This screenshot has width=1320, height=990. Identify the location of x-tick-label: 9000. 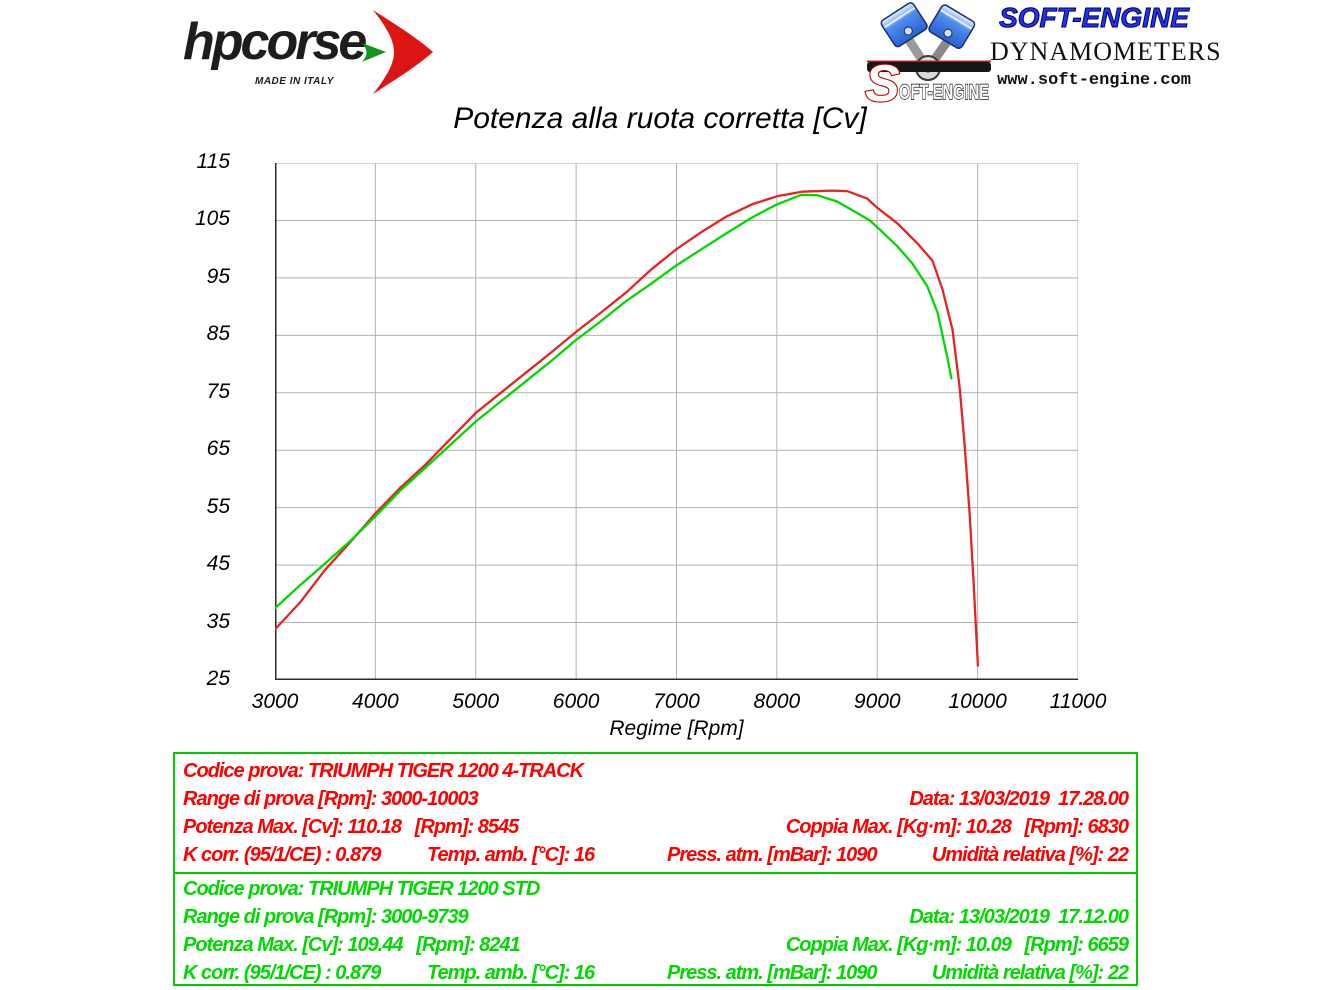
(877, 701).